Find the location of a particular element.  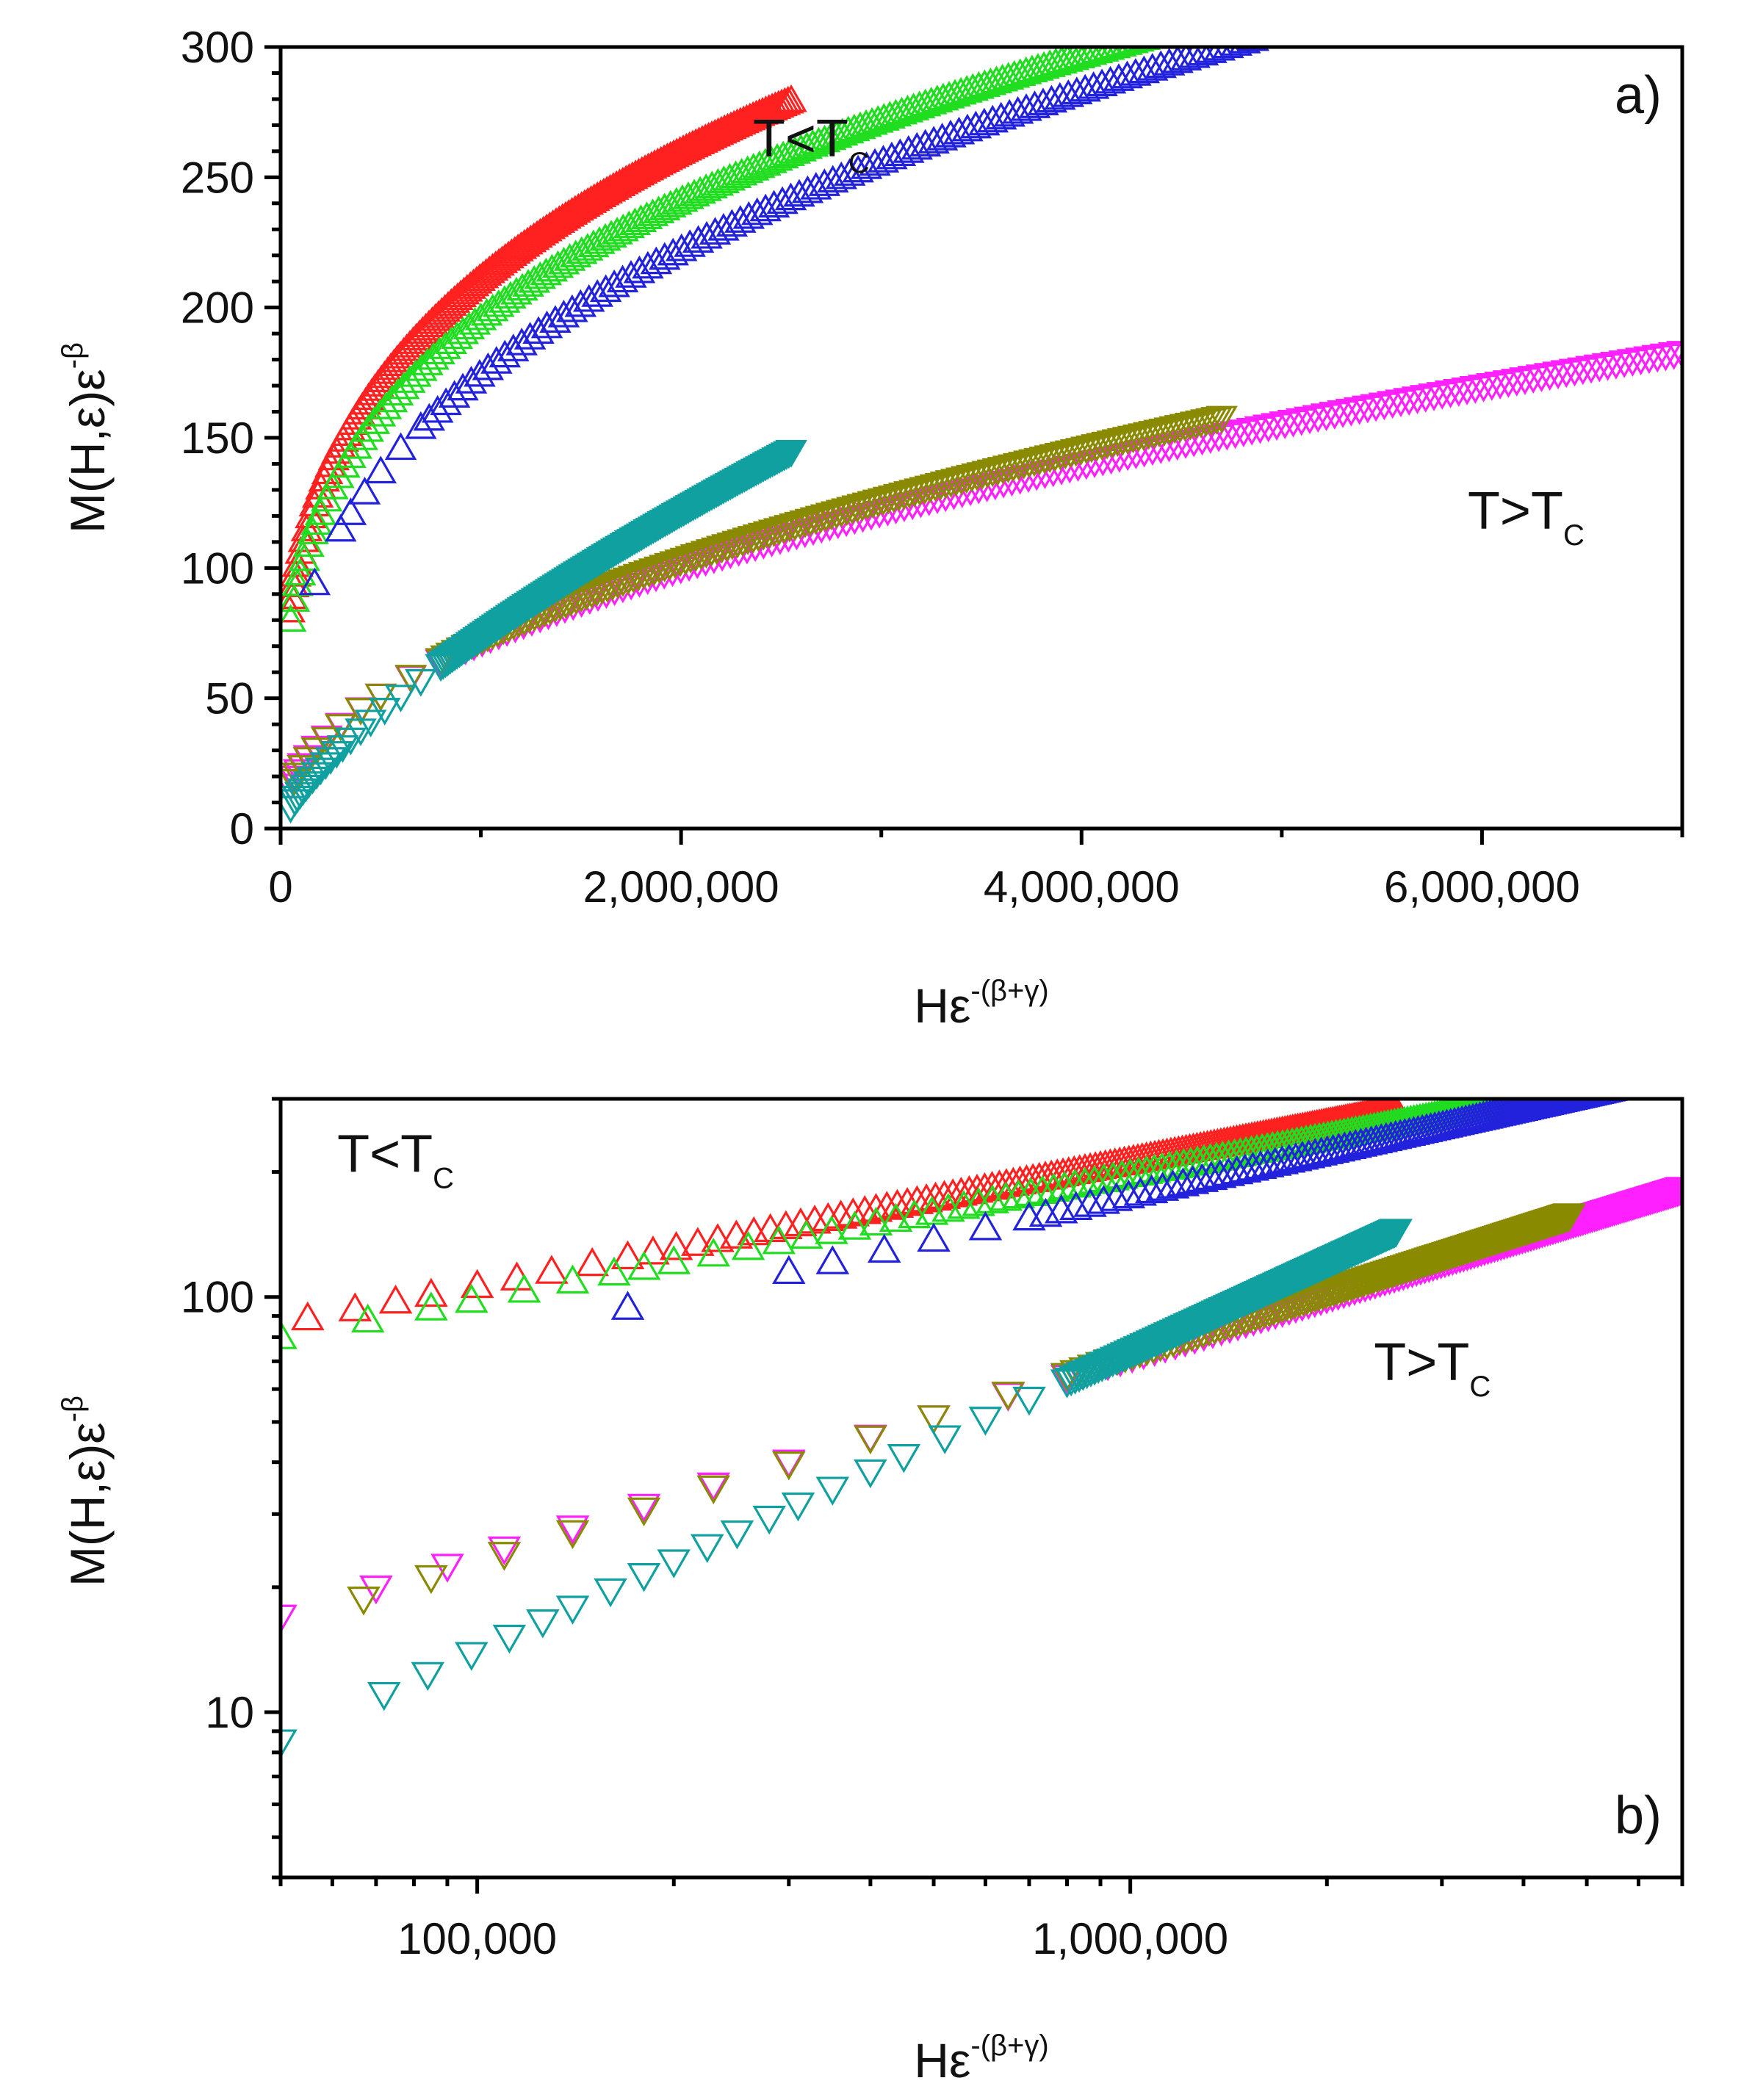

panel-a-series-1-point is located at coordinates (781, 103).